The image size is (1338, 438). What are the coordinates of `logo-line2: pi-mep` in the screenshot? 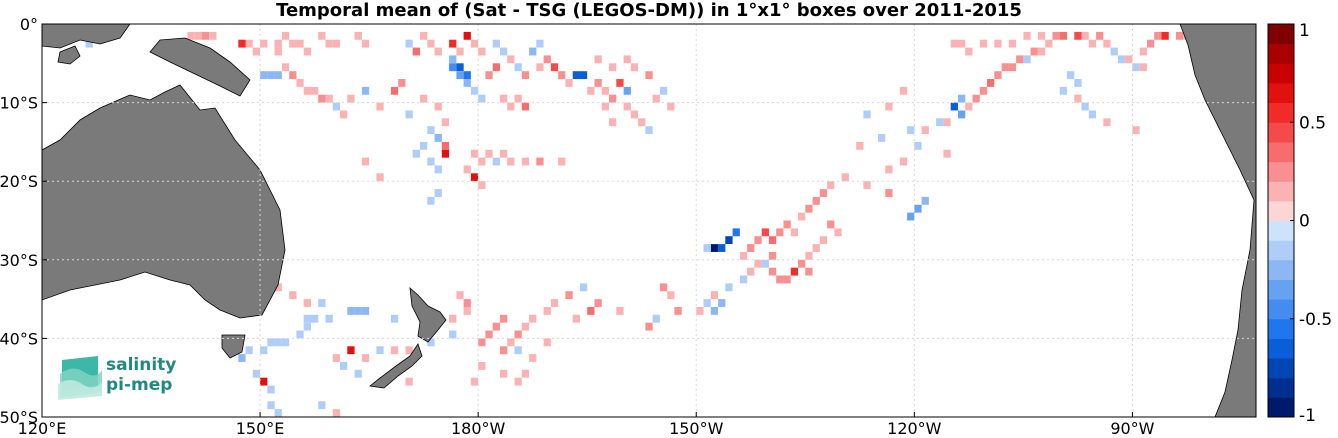 It's located at (139, 385).